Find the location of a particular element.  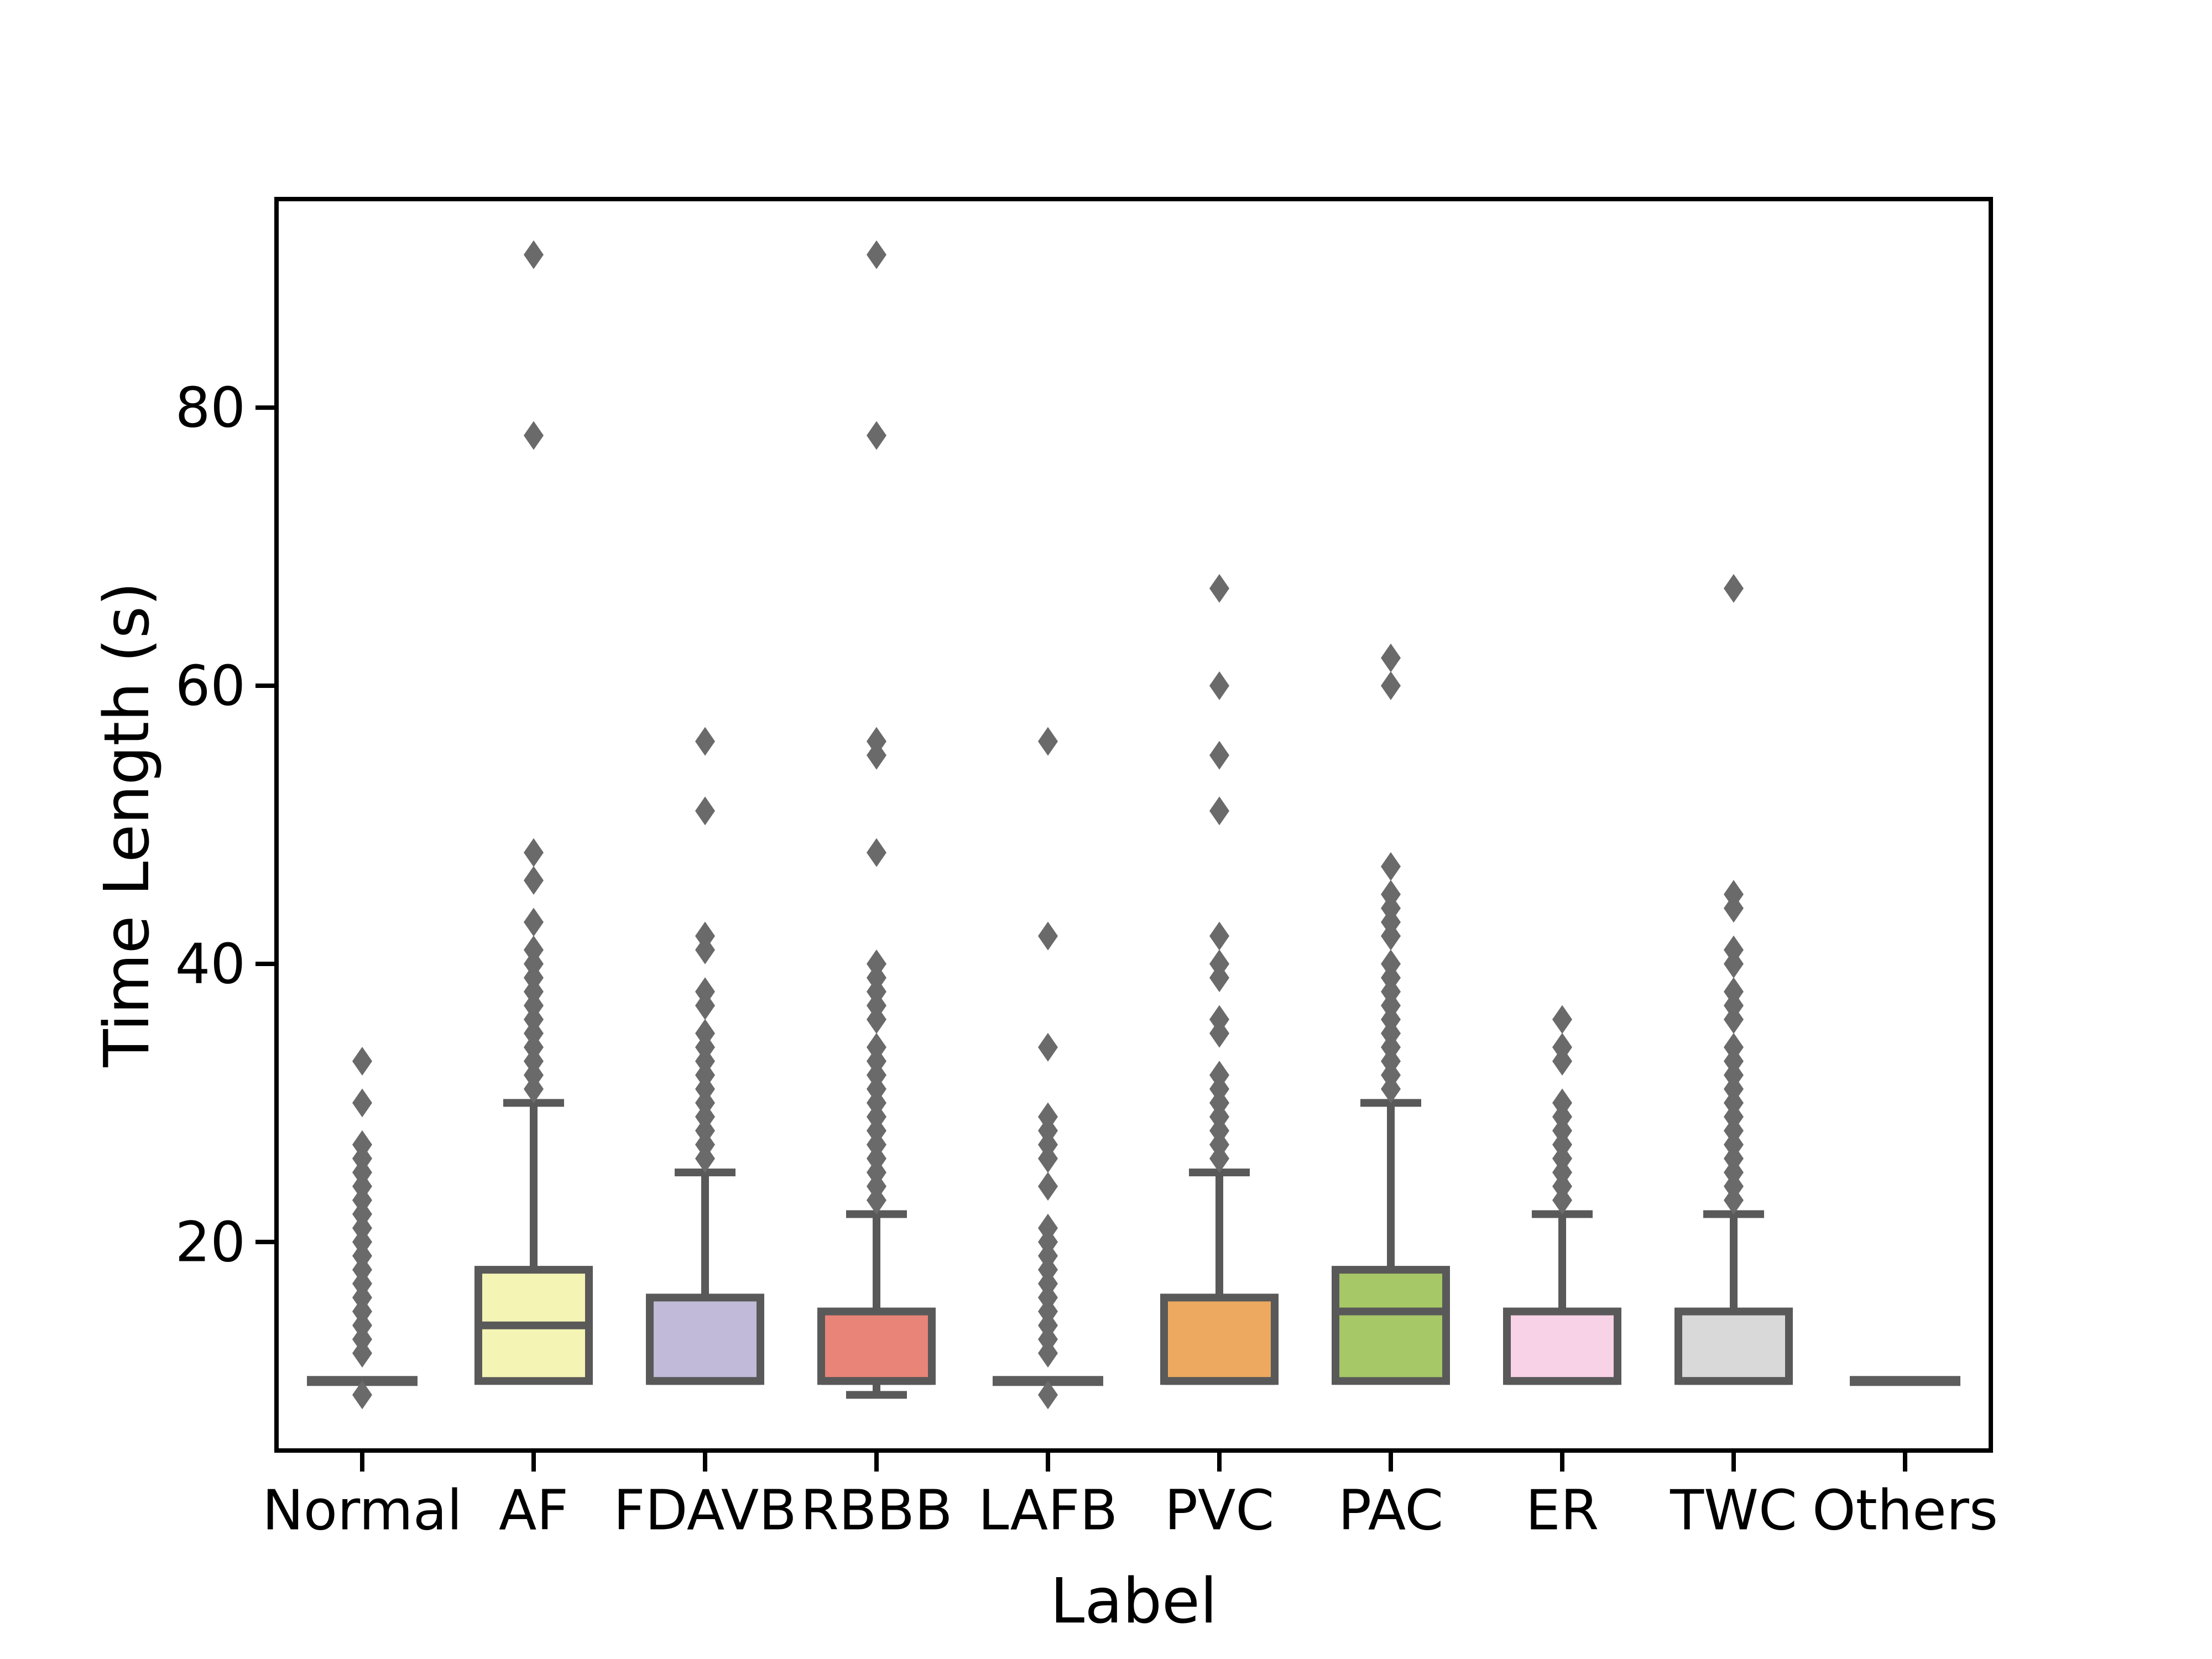

x-tick-label-lafb: LAFB is located at coordinates (1048, 1510).